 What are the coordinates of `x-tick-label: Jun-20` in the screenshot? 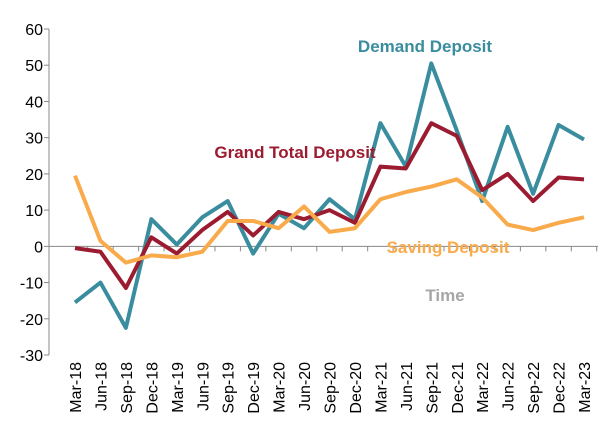 It's located at (305, 386).